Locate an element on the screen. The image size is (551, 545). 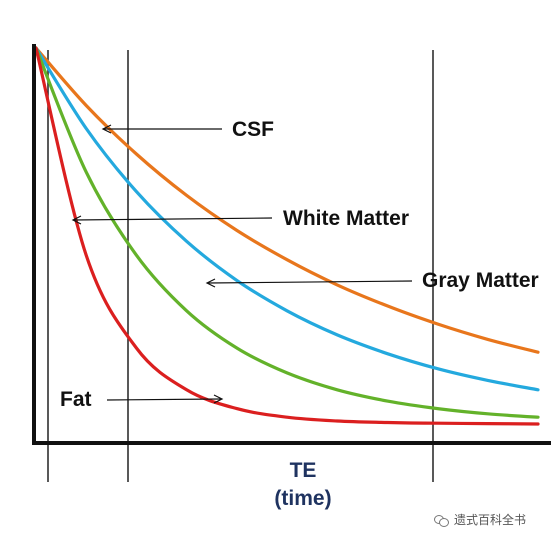
watermark-text: 遗式百科全书 is located at coordinates (490, 520).